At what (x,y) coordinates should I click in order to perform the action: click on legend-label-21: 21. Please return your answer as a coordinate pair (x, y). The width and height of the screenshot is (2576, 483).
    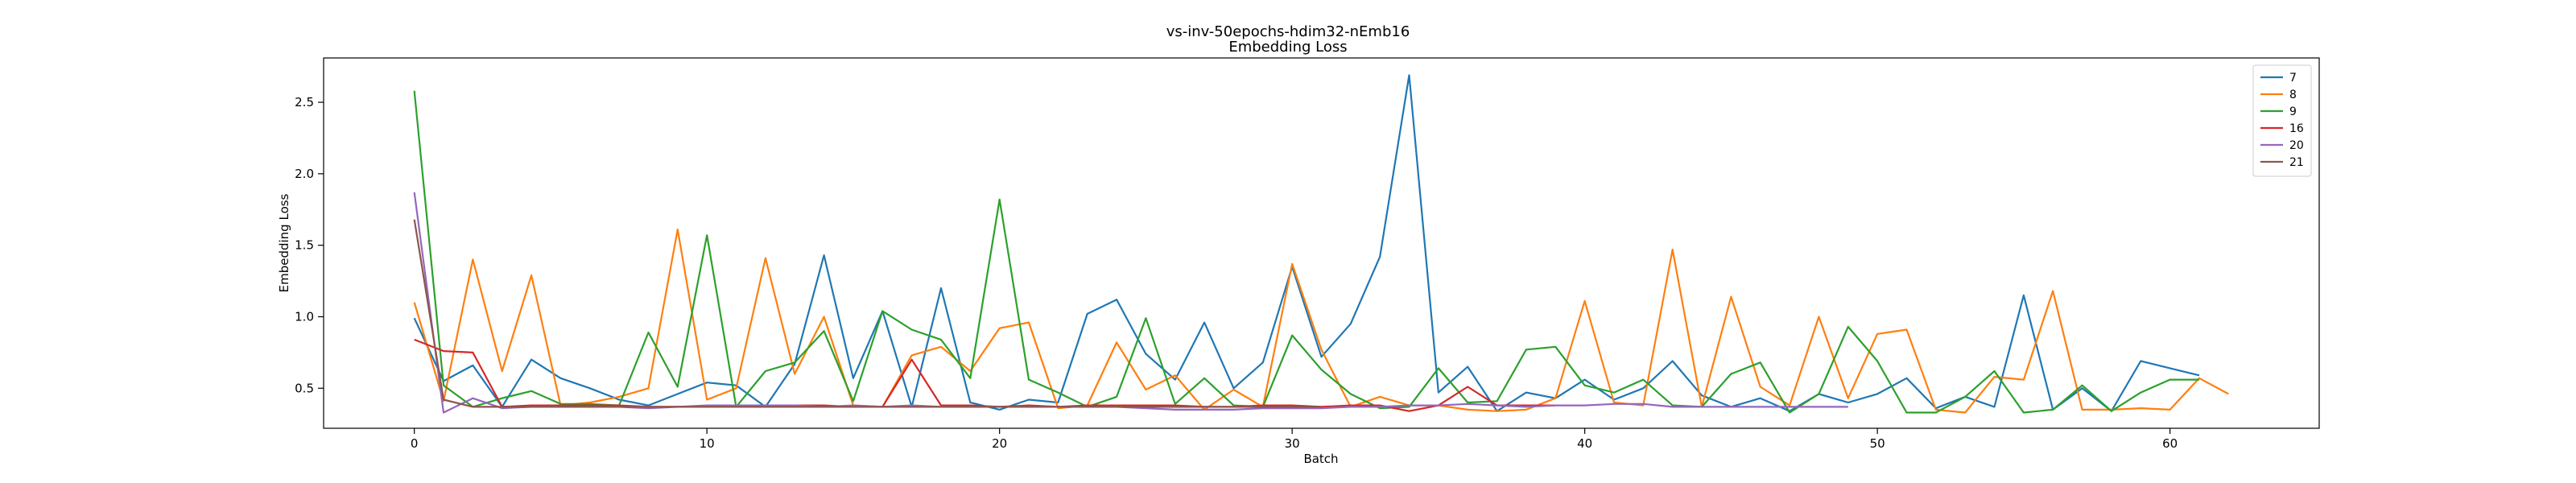
    Looking at the image, I should click on (2296, 162).